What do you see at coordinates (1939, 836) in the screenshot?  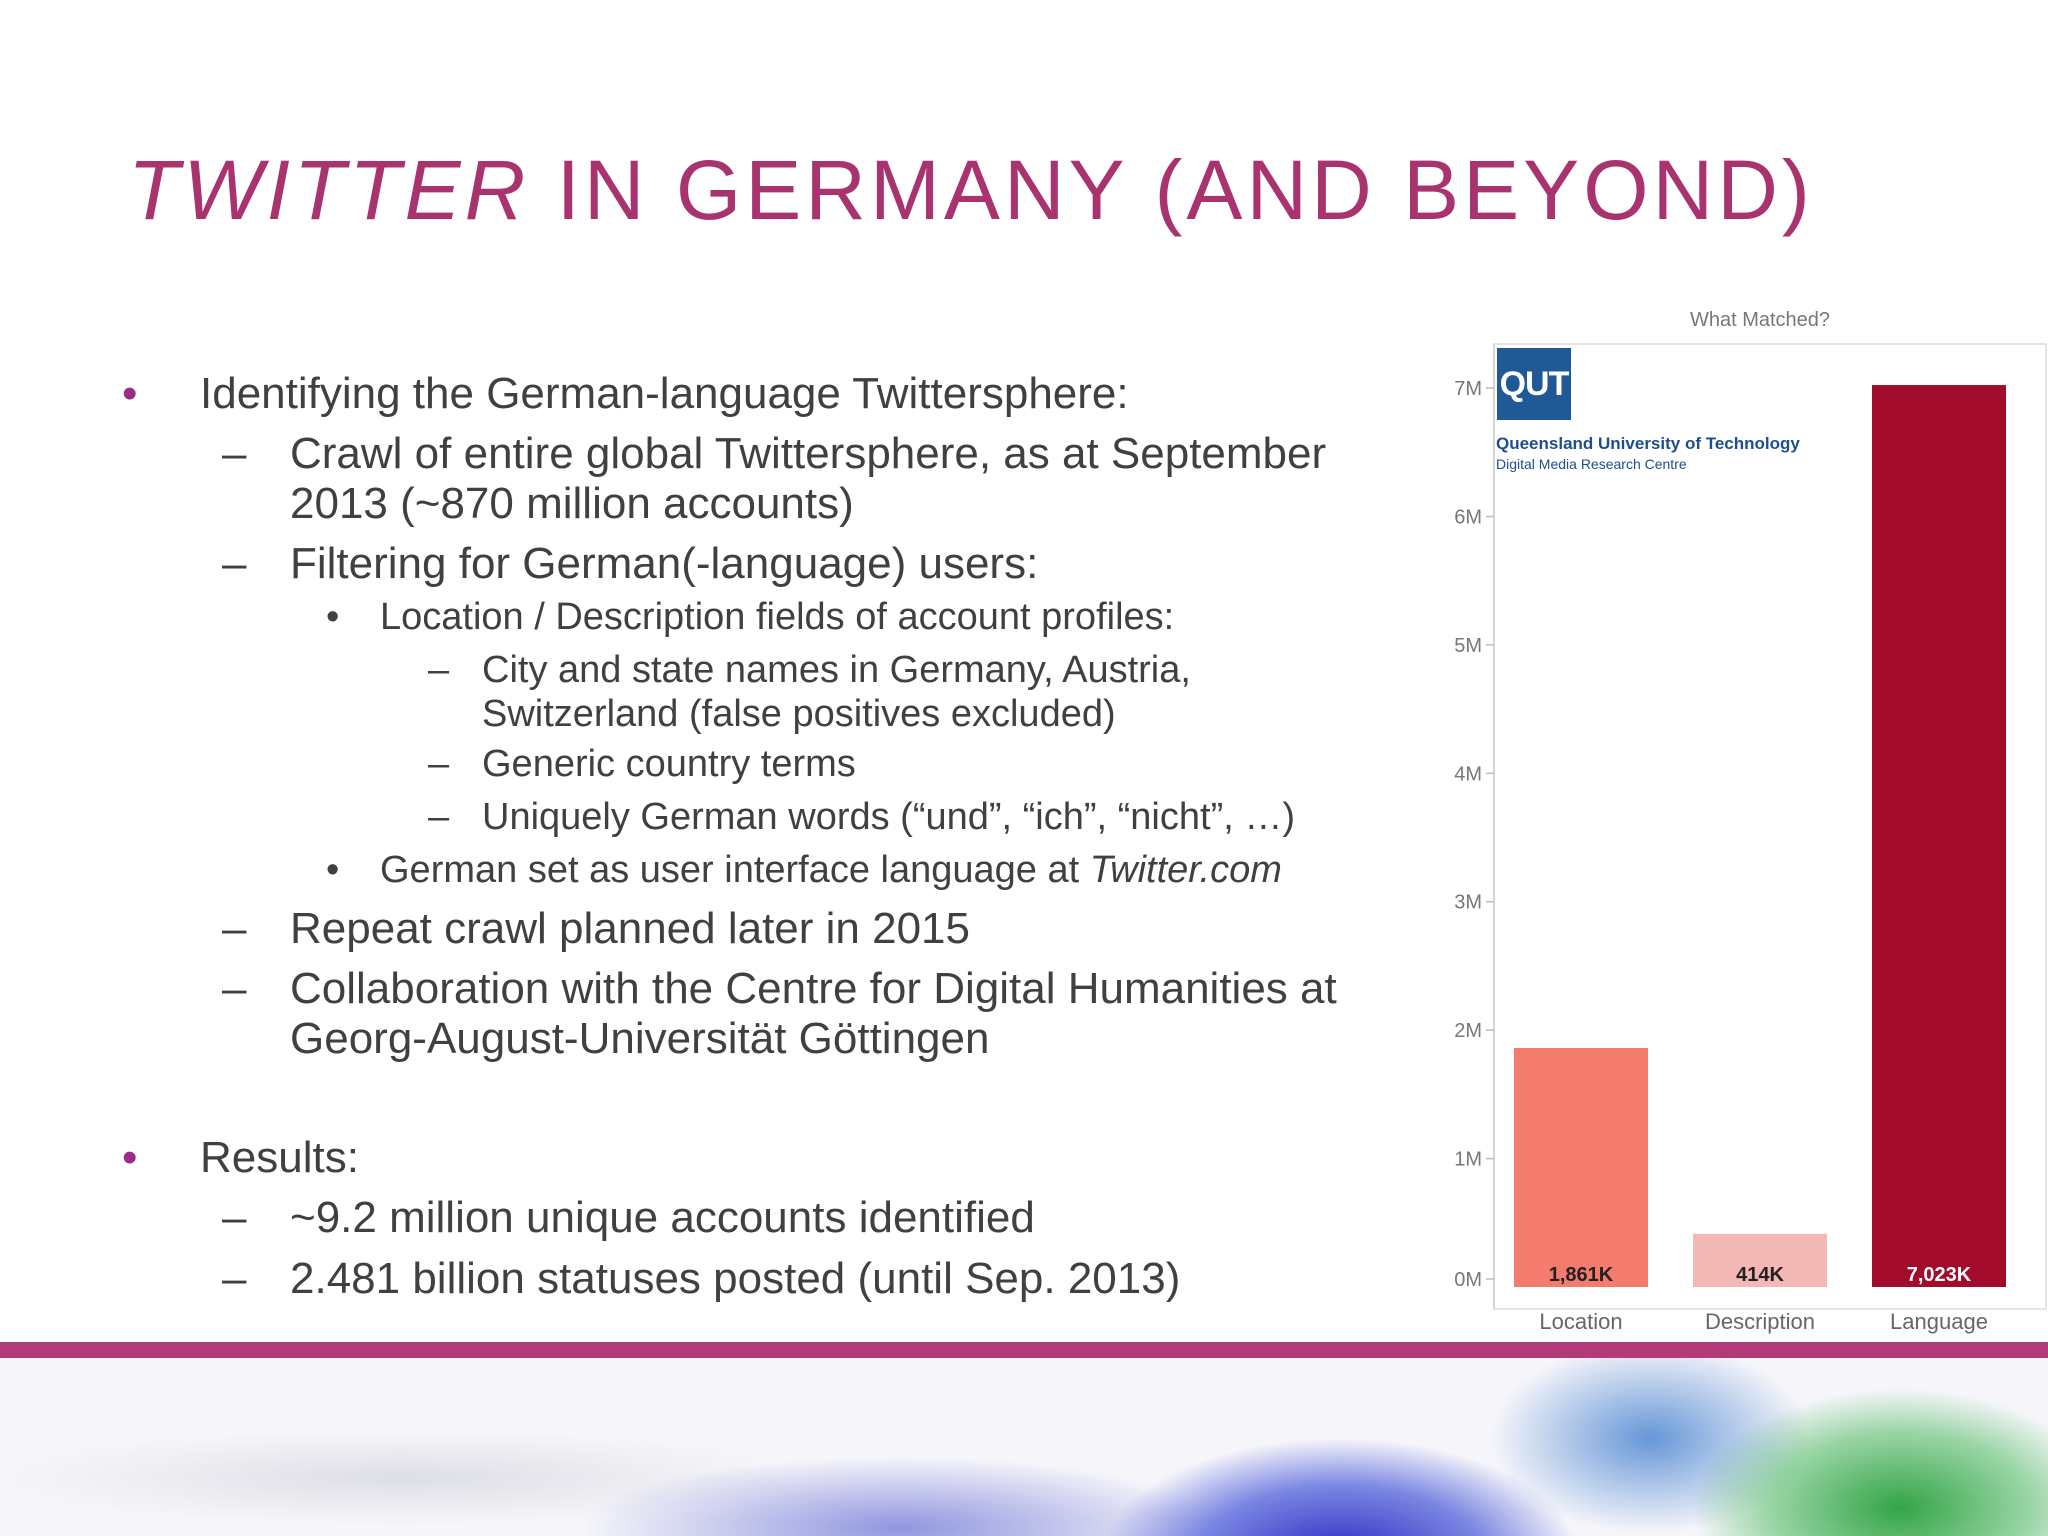 I see `bar-language` at bounding box center [1939, 836].